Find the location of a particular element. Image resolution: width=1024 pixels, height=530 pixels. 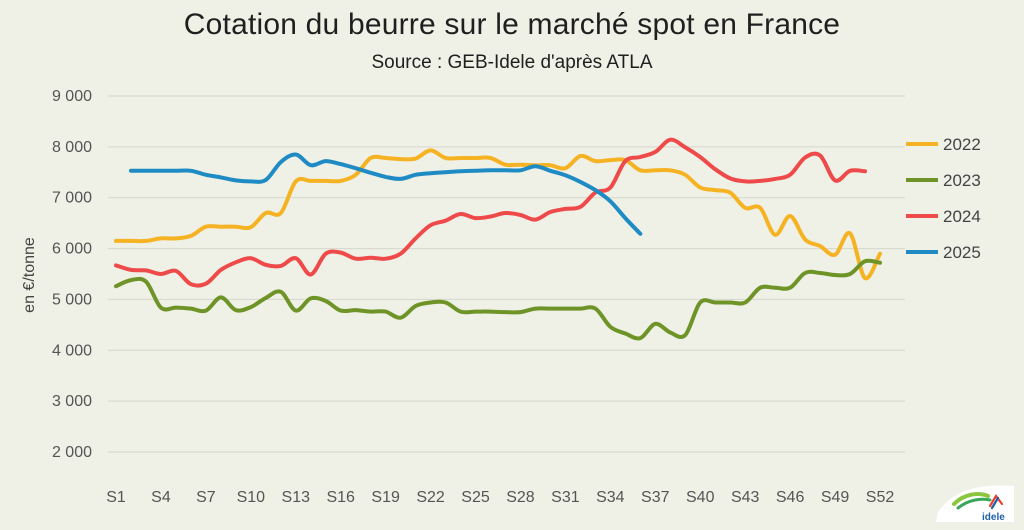

y-tick-label: 5 000 is located at coordinates (72, 299).